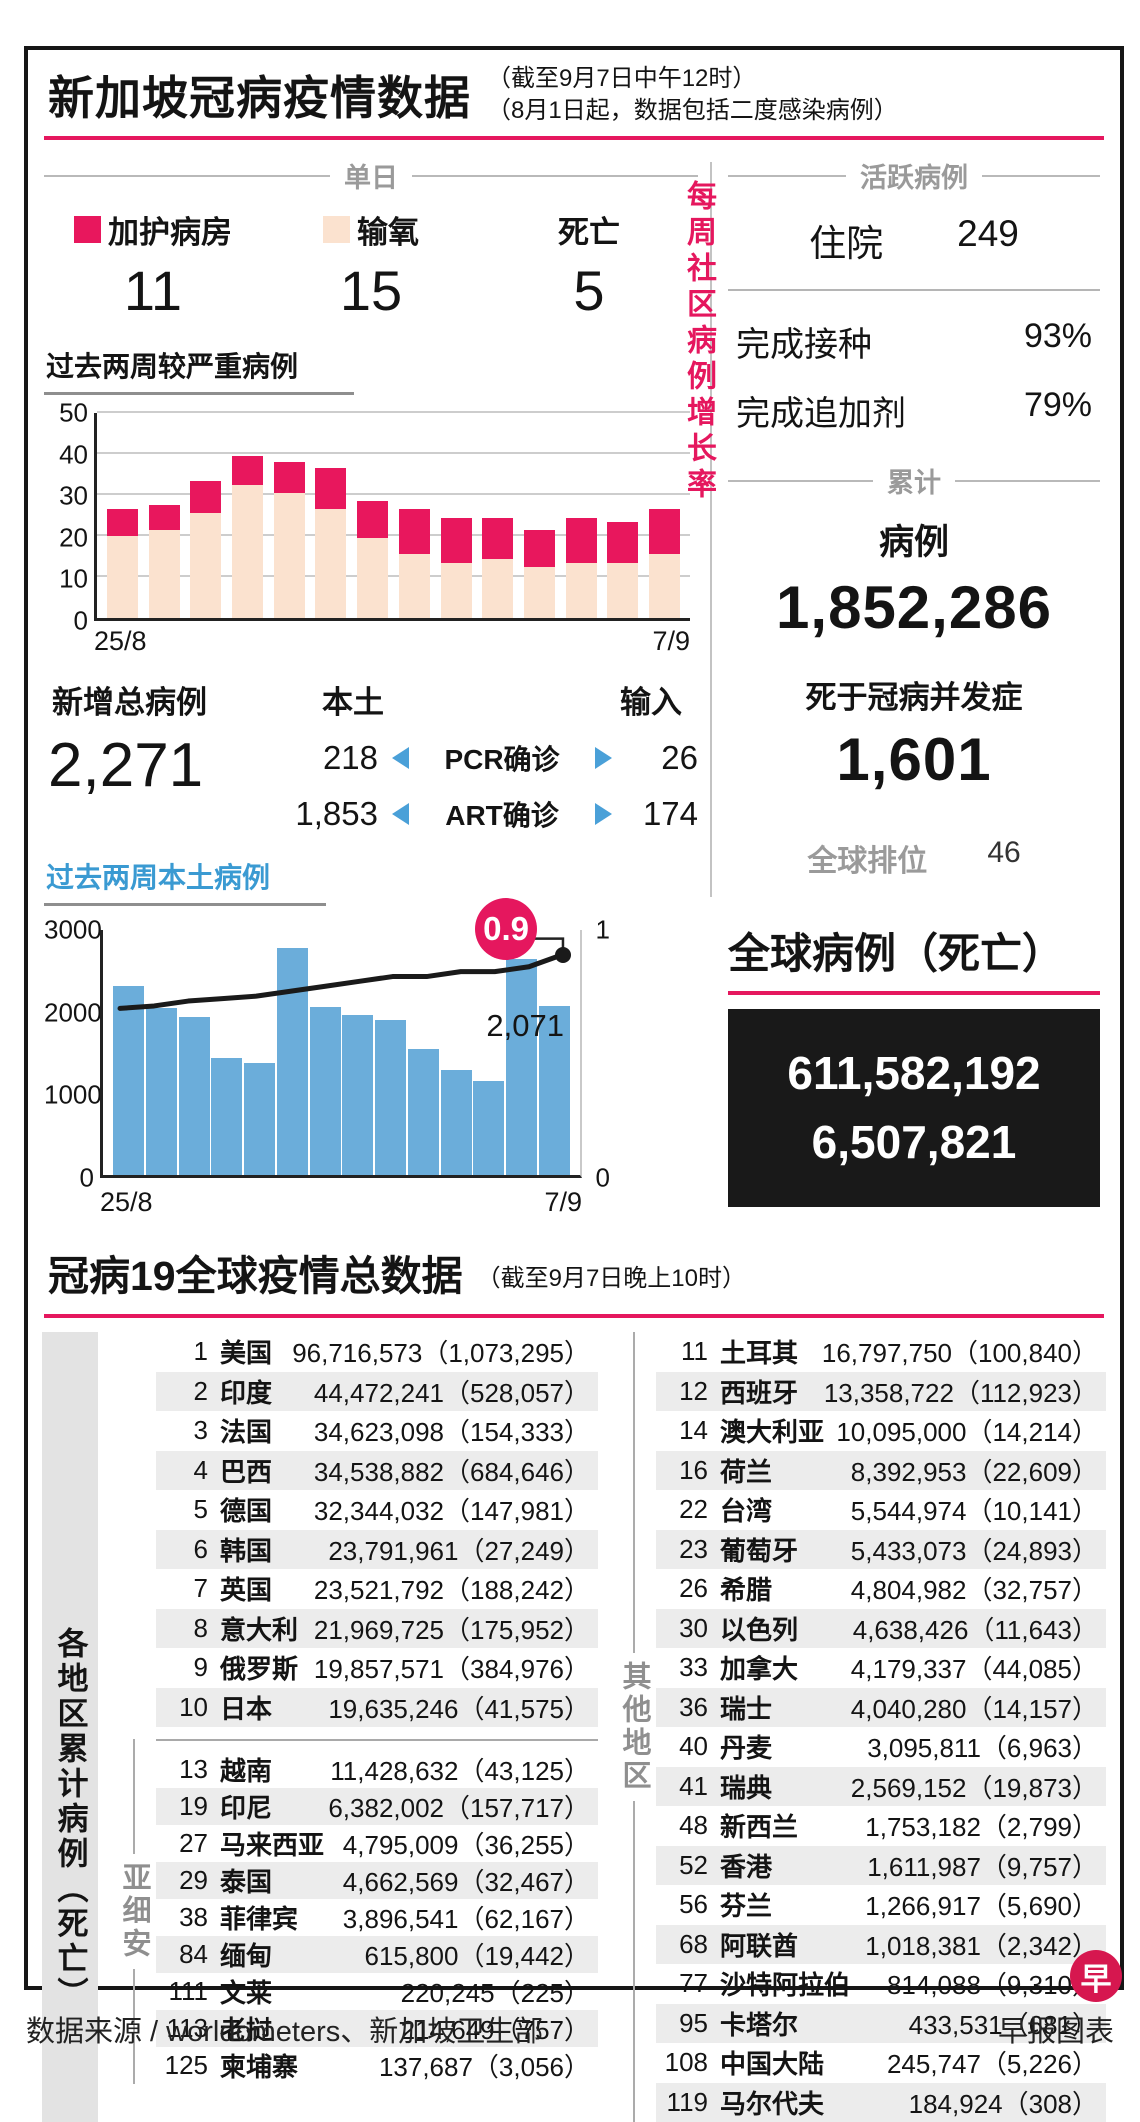  I want to click on booster-label: 完成追加剂, so click(821, 410).